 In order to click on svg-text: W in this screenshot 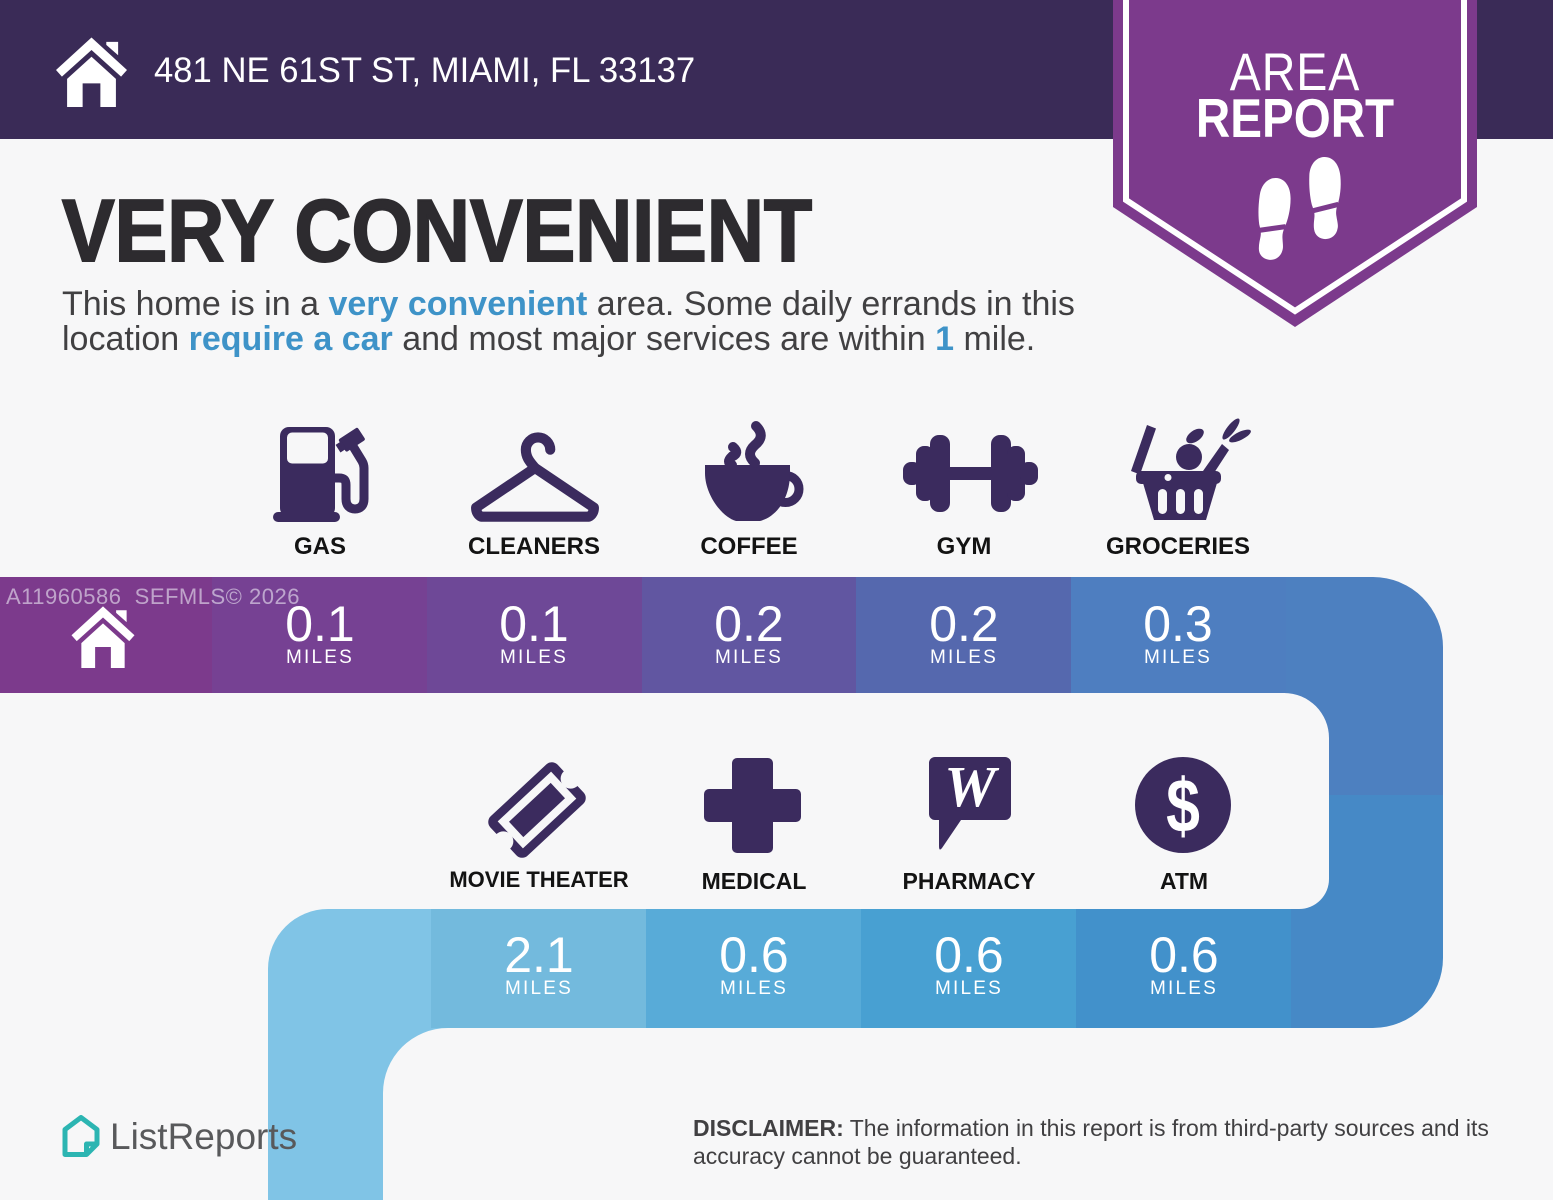, I will do `click(971, 788)`.